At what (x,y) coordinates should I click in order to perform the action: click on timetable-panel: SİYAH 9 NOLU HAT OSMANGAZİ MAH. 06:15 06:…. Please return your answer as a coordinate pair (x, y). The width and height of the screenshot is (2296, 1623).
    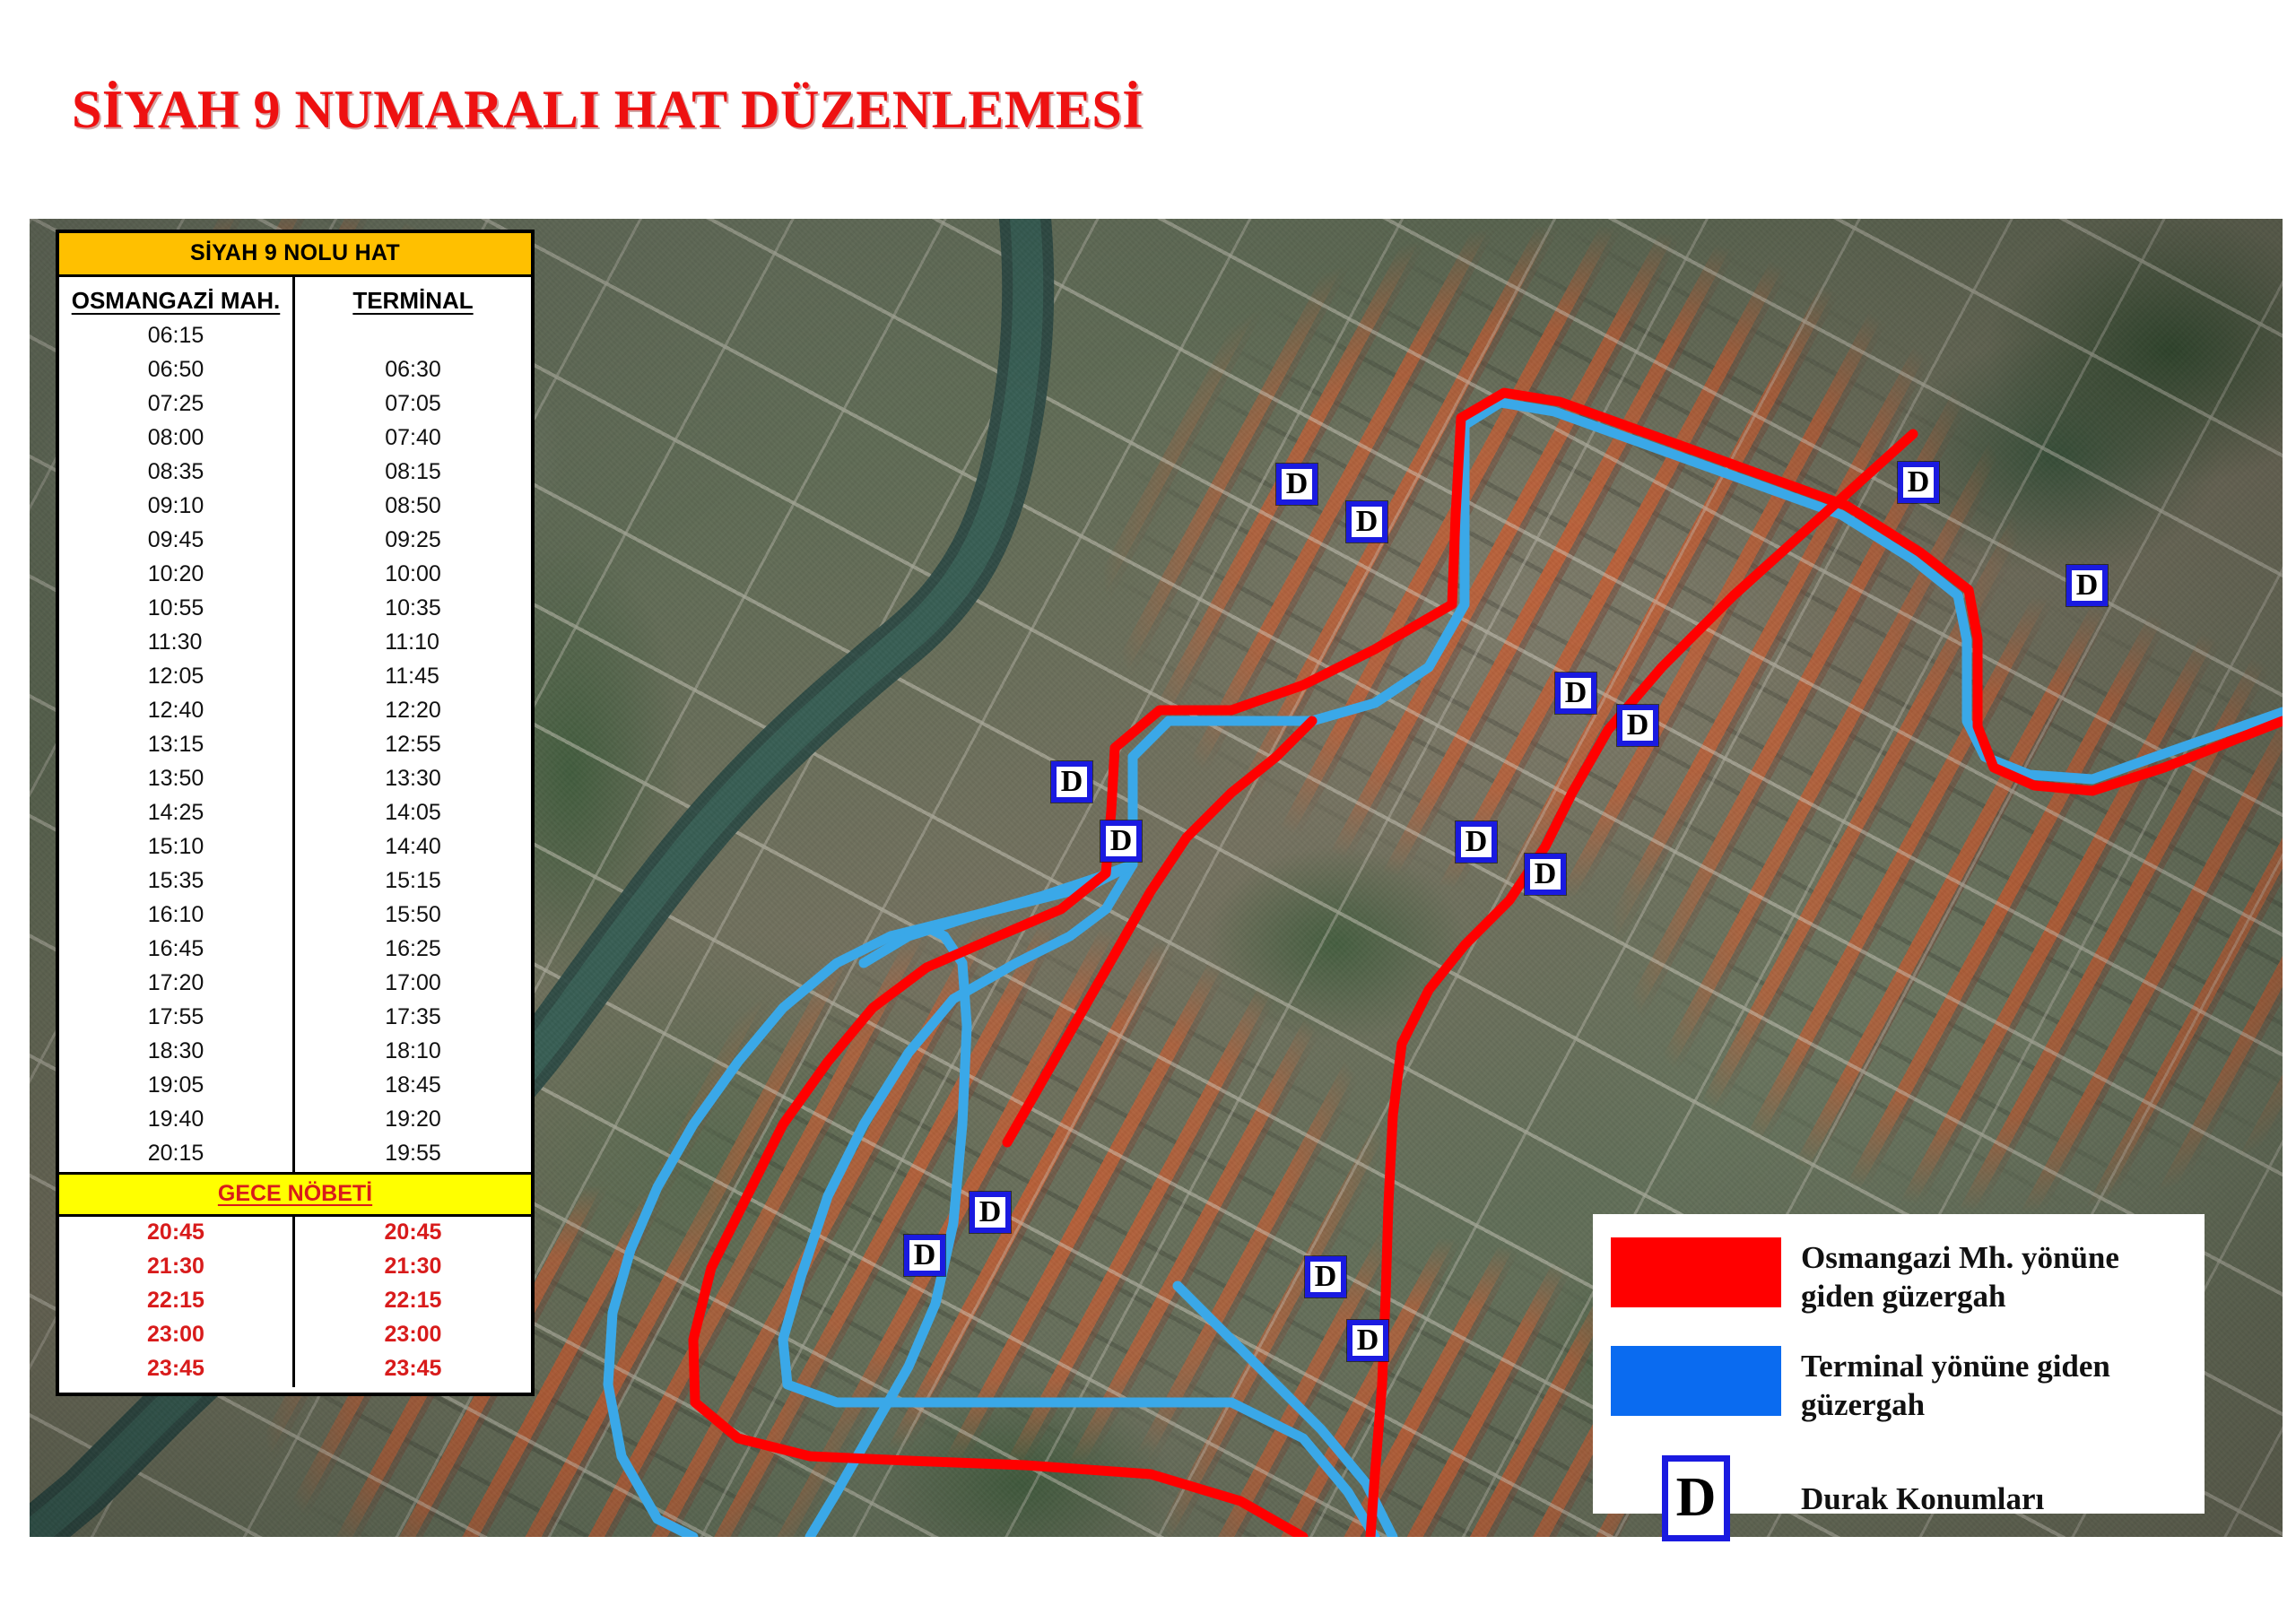
    Looking at the image, I should click on (295, 813).